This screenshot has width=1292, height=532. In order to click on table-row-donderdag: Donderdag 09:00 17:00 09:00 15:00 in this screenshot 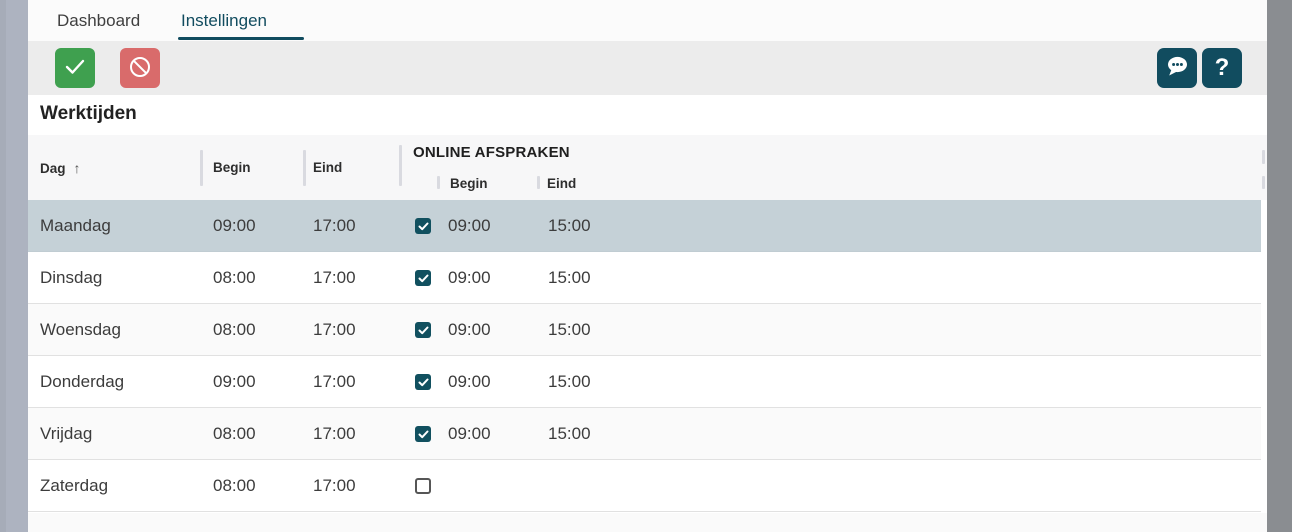, I will do `click(647, 382)`.